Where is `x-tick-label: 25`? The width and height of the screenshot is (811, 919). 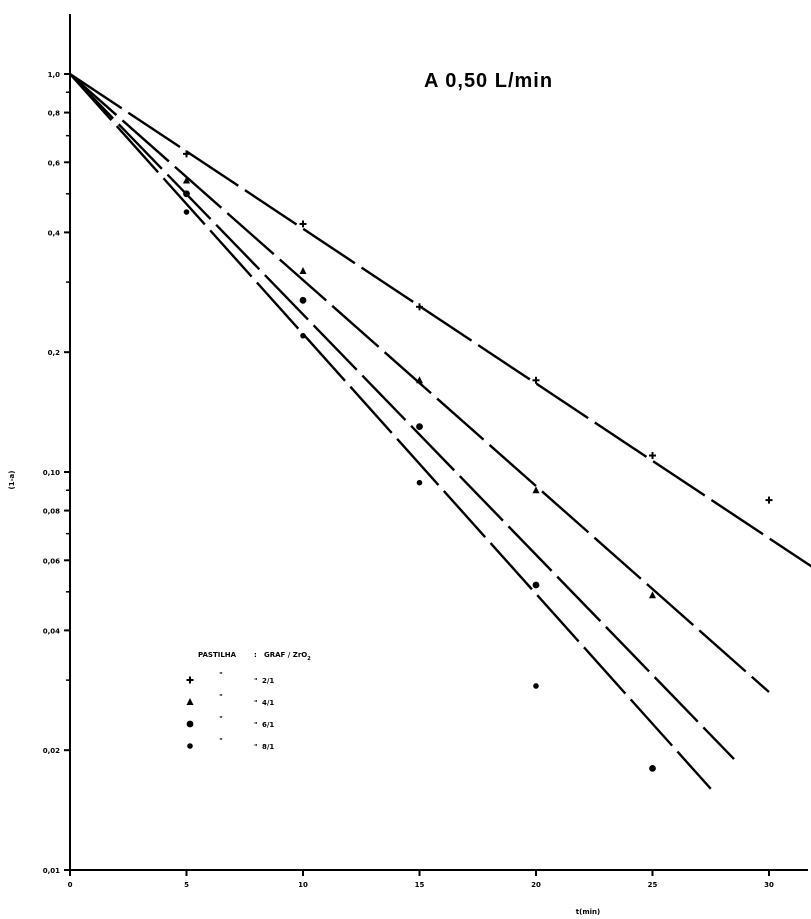
x-tick-label: 25 is located at coordinates (653, 885).